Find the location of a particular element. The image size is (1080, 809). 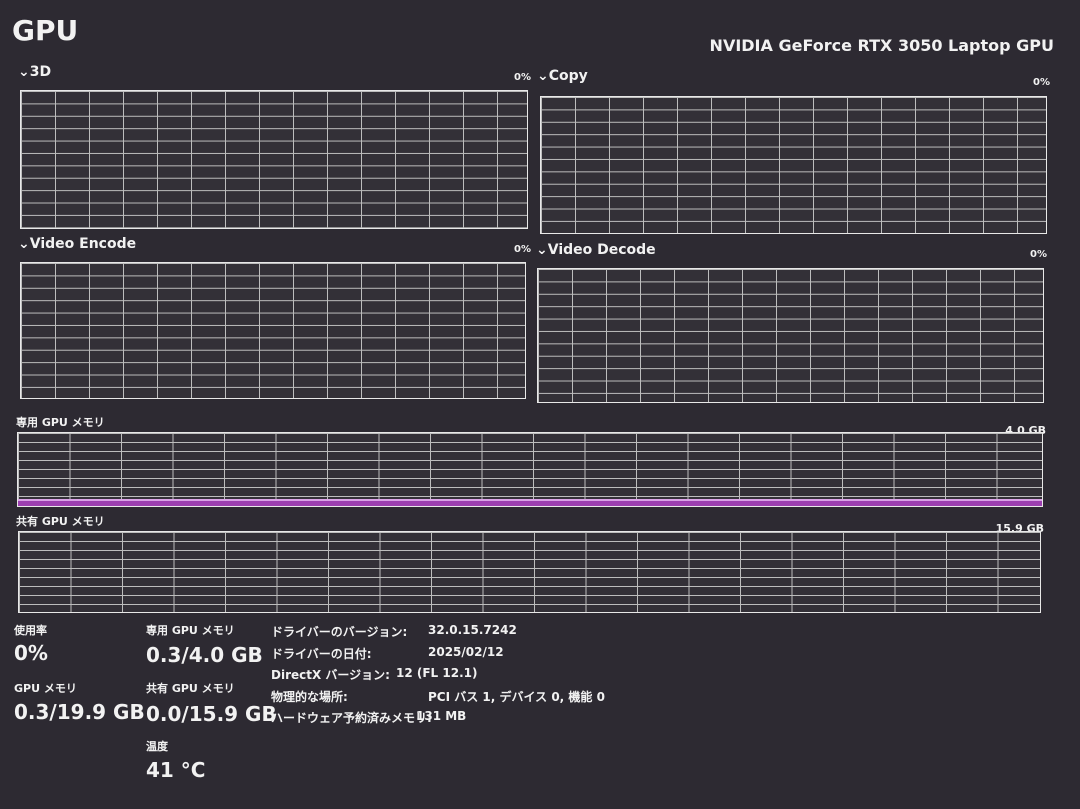

dedicated-memory-usage-fill is located at coordinates (530, 502).